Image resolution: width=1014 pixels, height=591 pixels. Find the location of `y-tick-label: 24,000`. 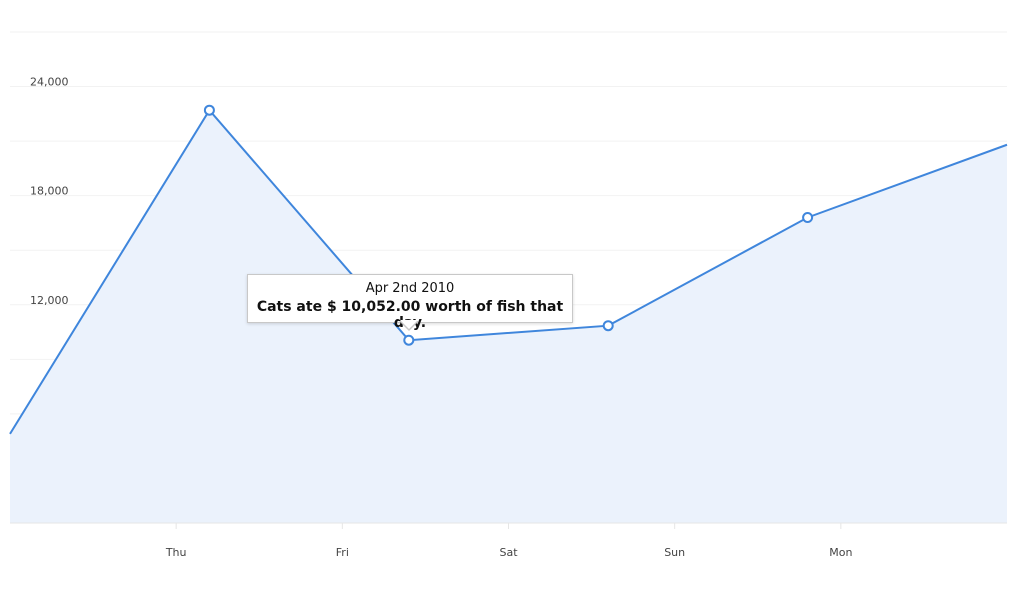

y-tick-label: 24,000 is located at coordinates (49, 82).